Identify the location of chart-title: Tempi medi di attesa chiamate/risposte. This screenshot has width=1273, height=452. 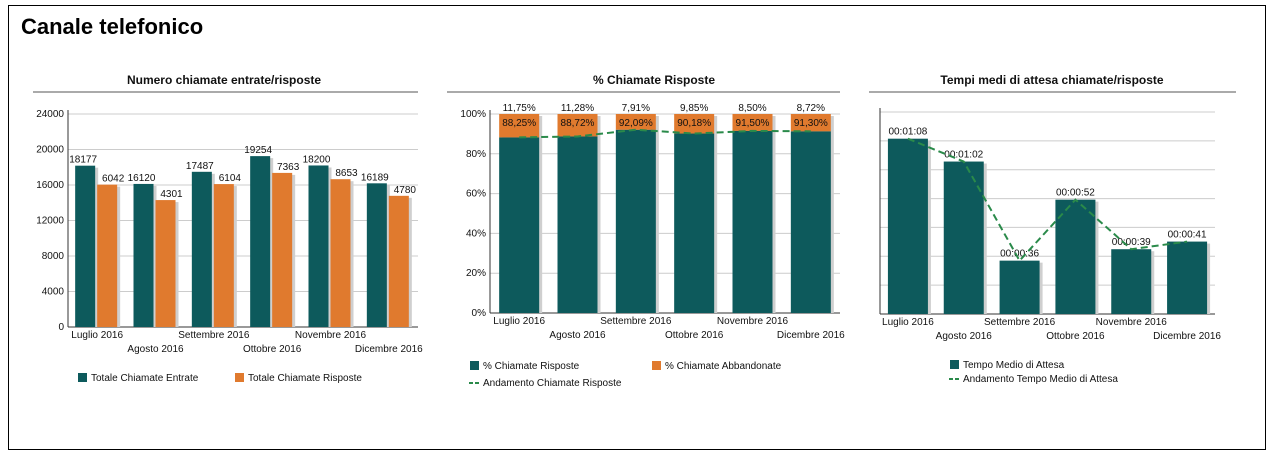
(1052, 80).